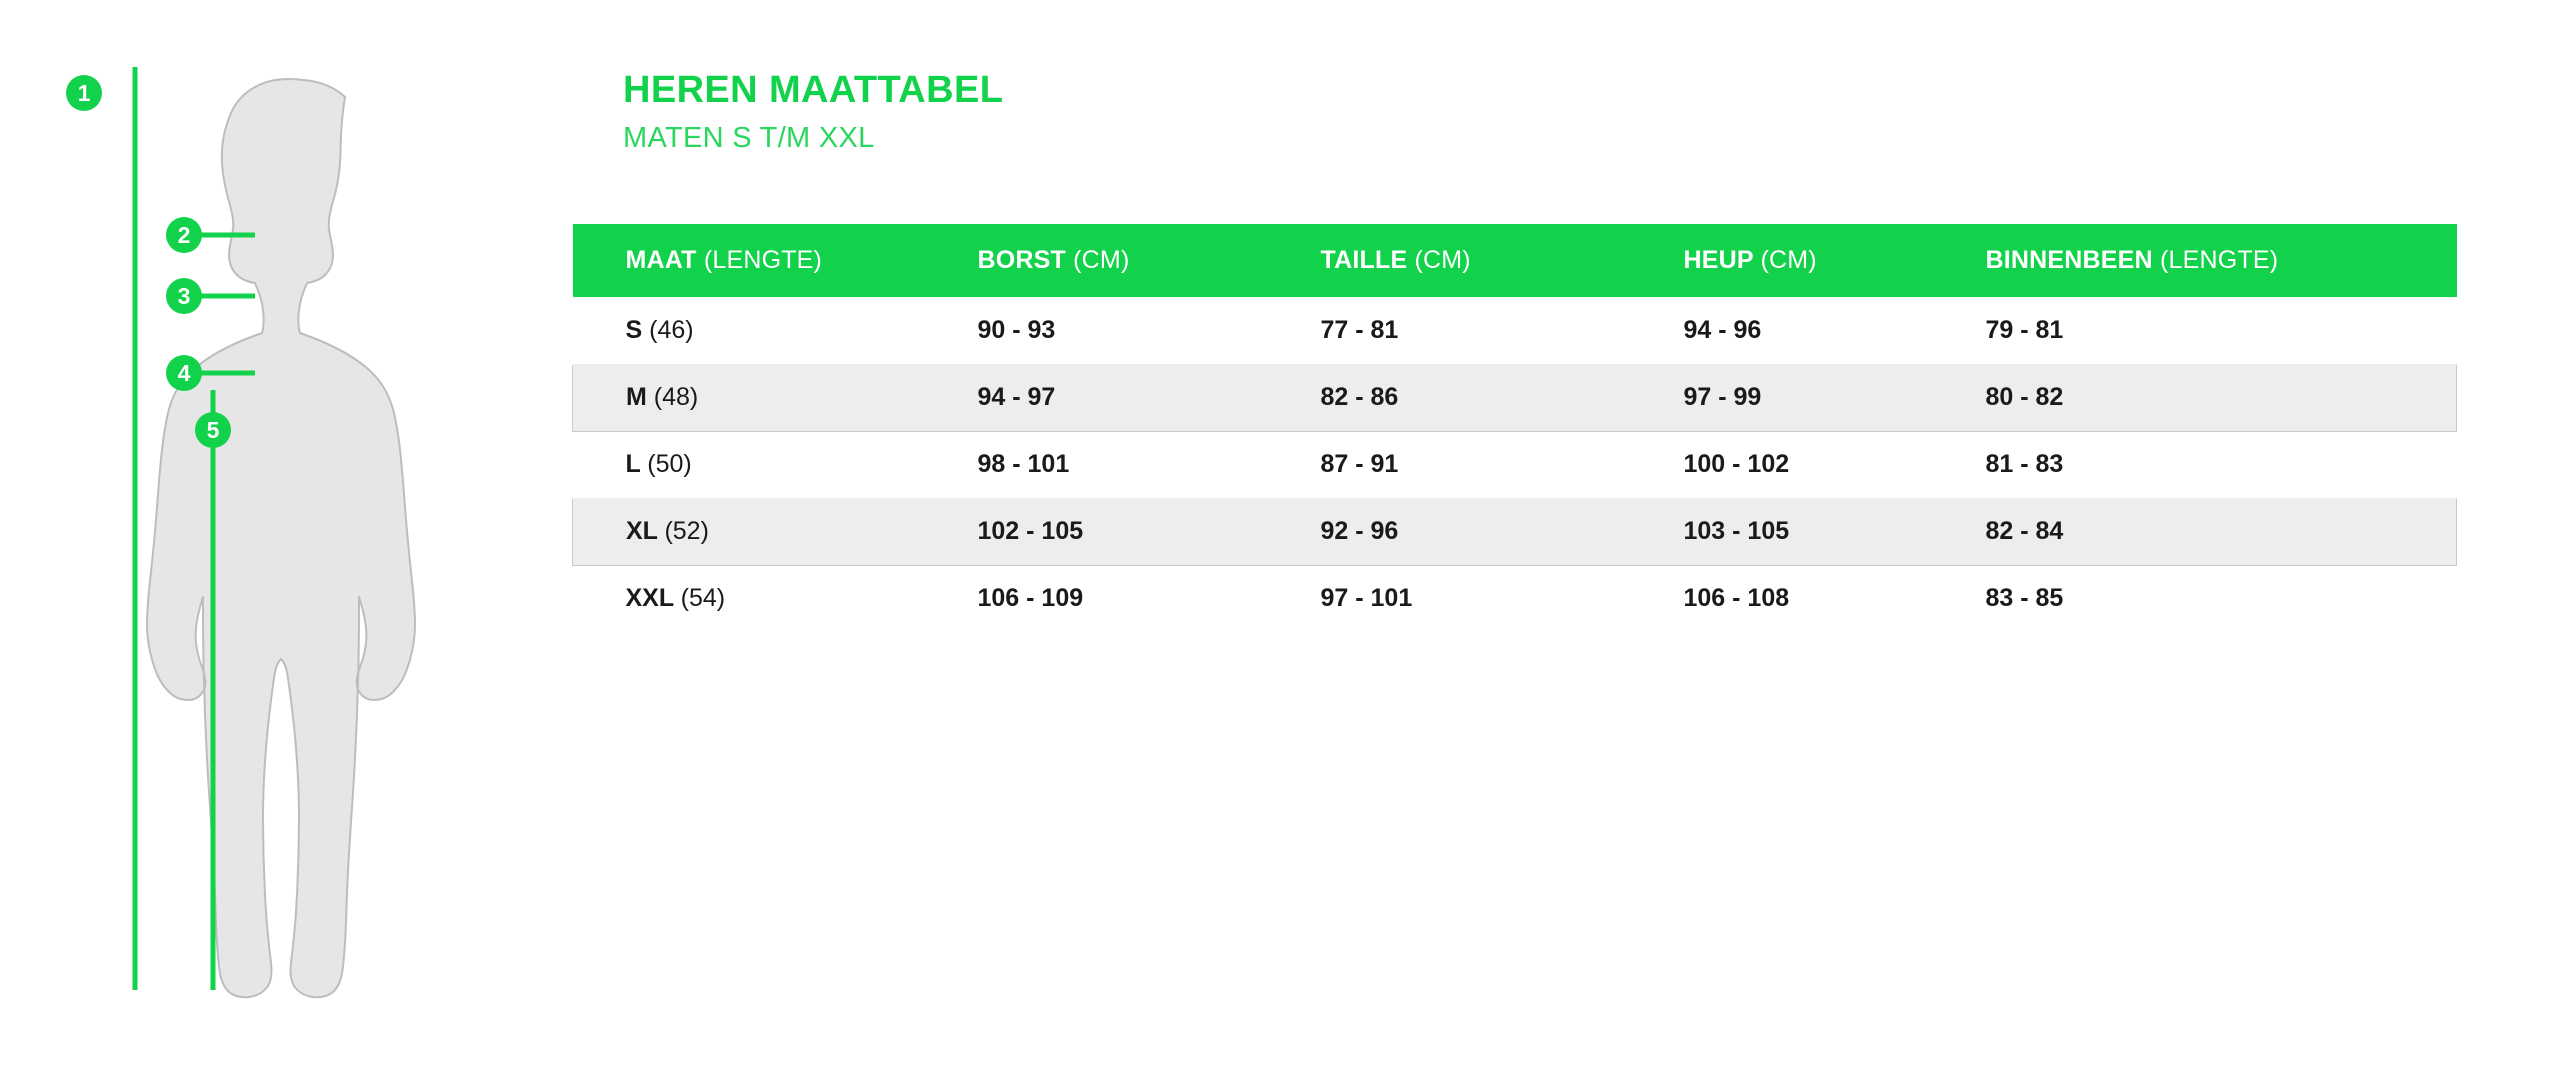  What do you see at coordinates (1499, 397) in the screenshot?
I see `cell-waist: 82 - 86` at bounding box center [1499, 397].